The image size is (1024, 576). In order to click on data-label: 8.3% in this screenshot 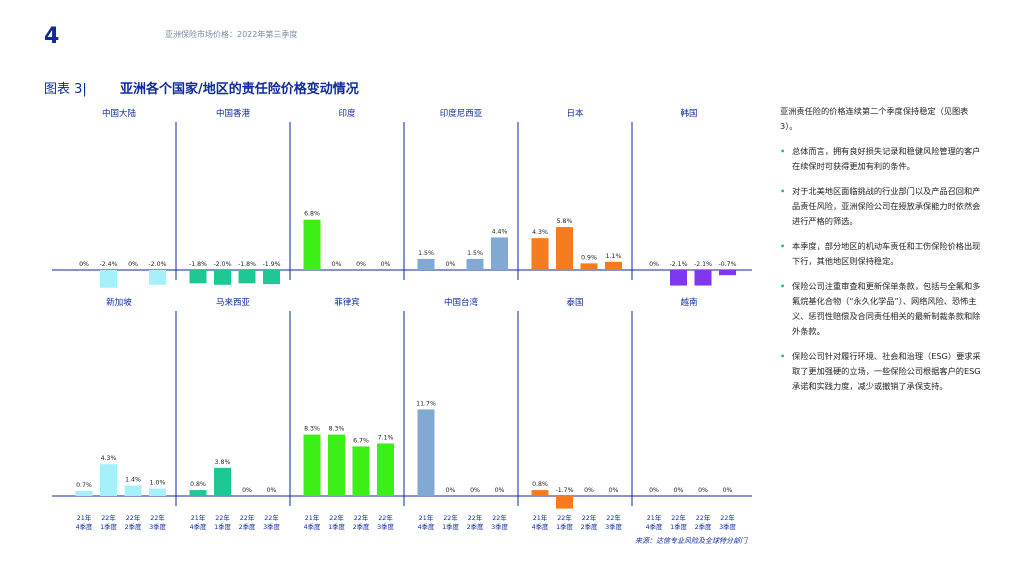, I will do `click(337, 429)`.